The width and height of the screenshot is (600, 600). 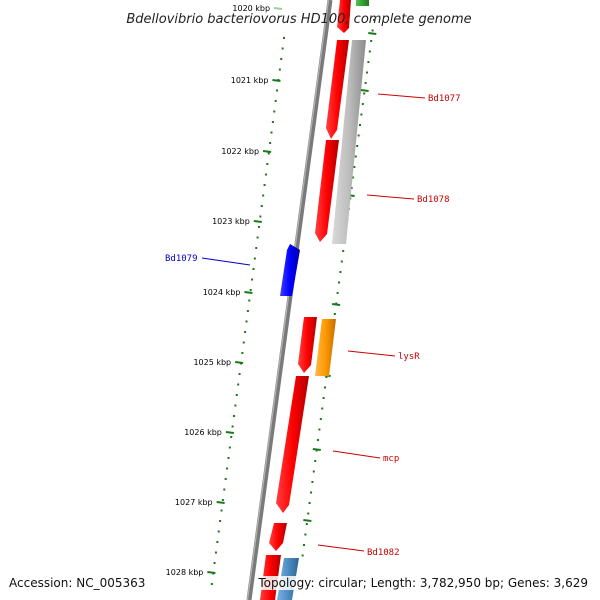 What do you see at coordinates (341, 548) in the screenshot?
I see `leader-bd1082` at bounding box center [341, 548].